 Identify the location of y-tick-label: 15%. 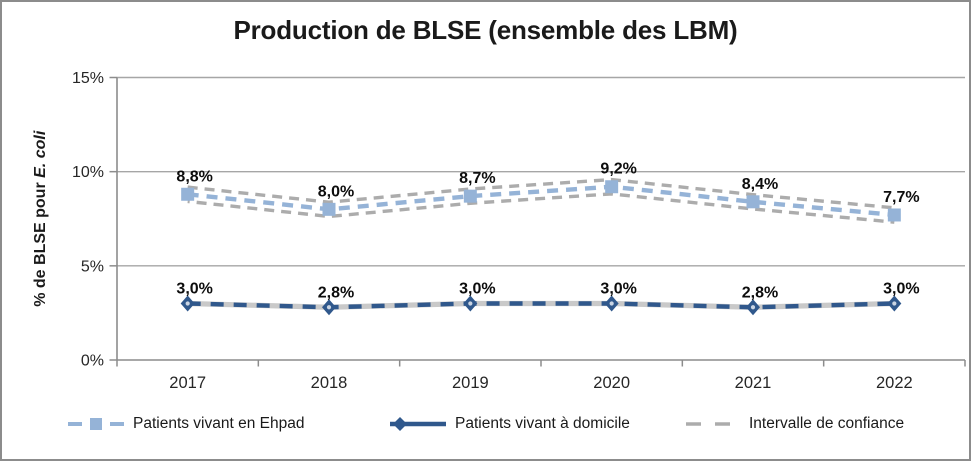
(88, 78).